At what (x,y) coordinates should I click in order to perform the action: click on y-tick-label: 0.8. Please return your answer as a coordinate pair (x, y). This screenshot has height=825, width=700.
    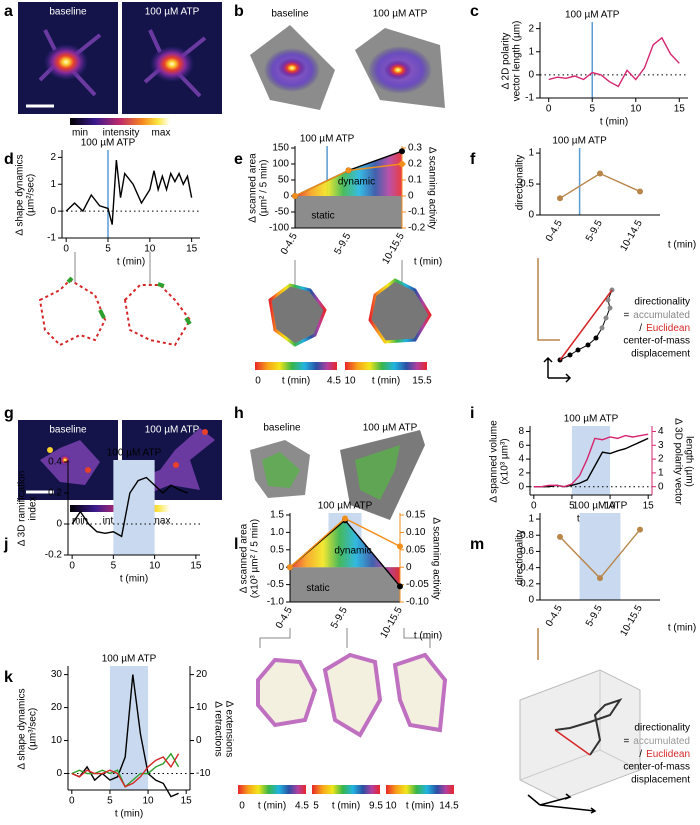
    Looking at the image, I should click on (527, 535).